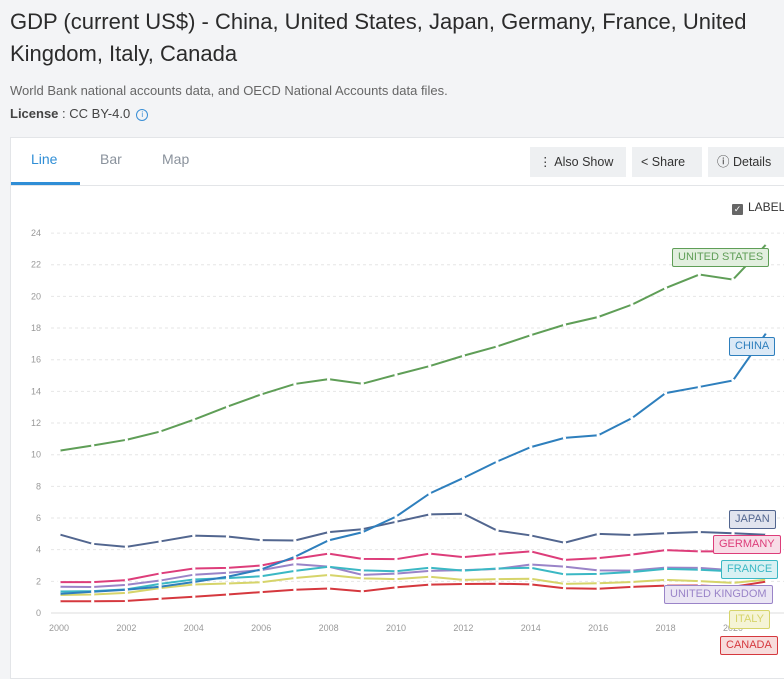  What do you see at coordinates (38, 518) in the screenshot?
I see `y-tick-label: 6` at bounding box center [38, 518].